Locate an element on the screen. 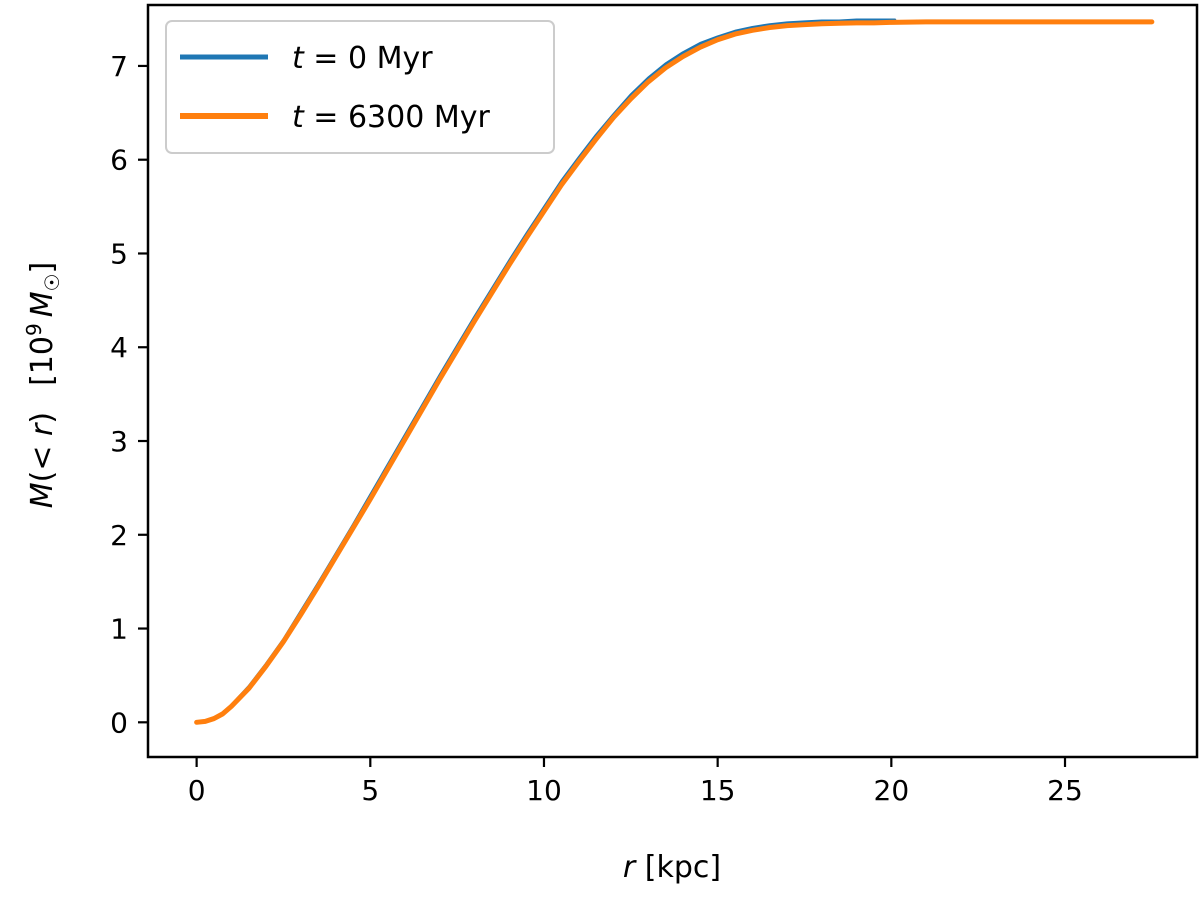  legend: t = 0 Myr t = 6300 Myr is located at coordinates (360, 87).